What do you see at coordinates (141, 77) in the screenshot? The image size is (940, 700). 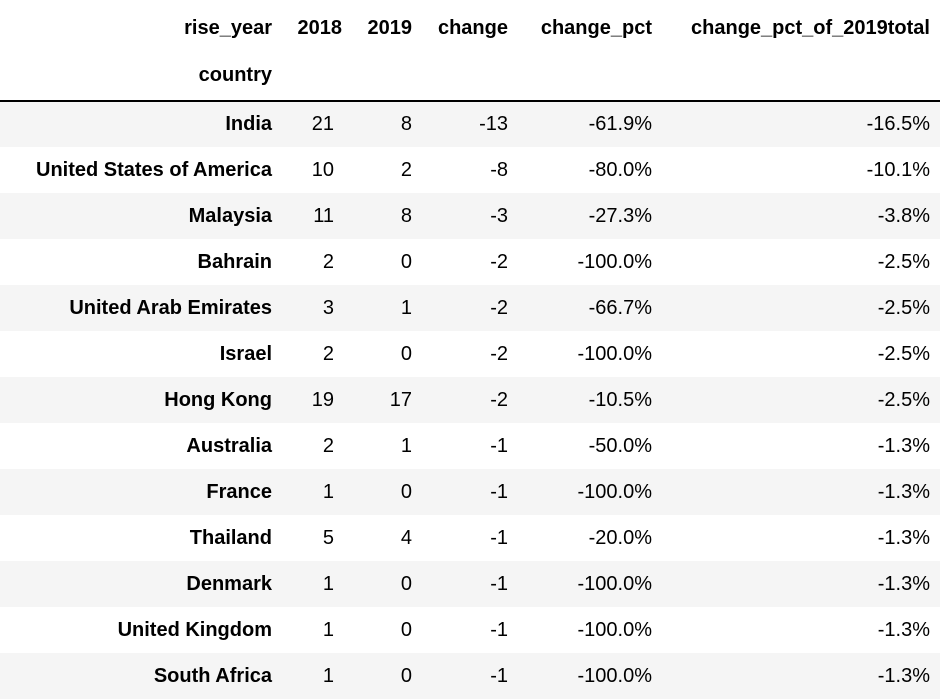 I see `index-name-label: country` at bounding box center [141, 77].